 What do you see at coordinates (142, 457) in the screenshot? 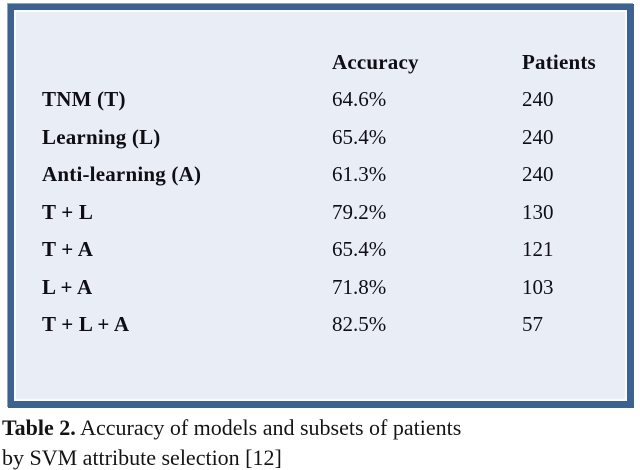
I see `caption-line-2: by SVM attribute selection [12]` at bounding box center [142, 457].